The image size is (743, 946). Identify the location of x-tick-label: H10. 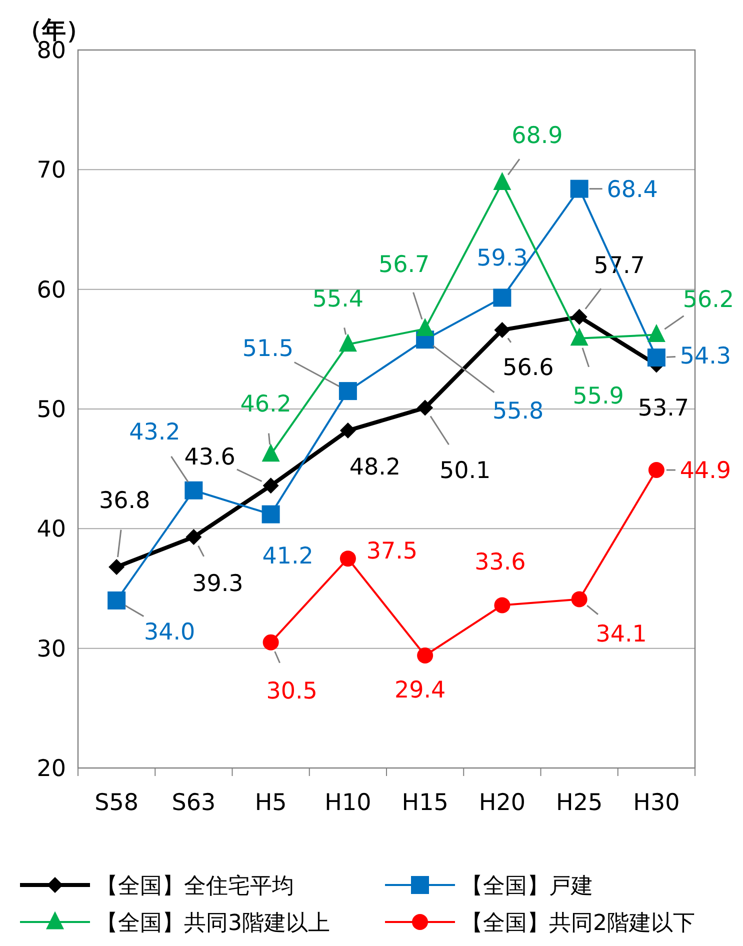
(348, 803).